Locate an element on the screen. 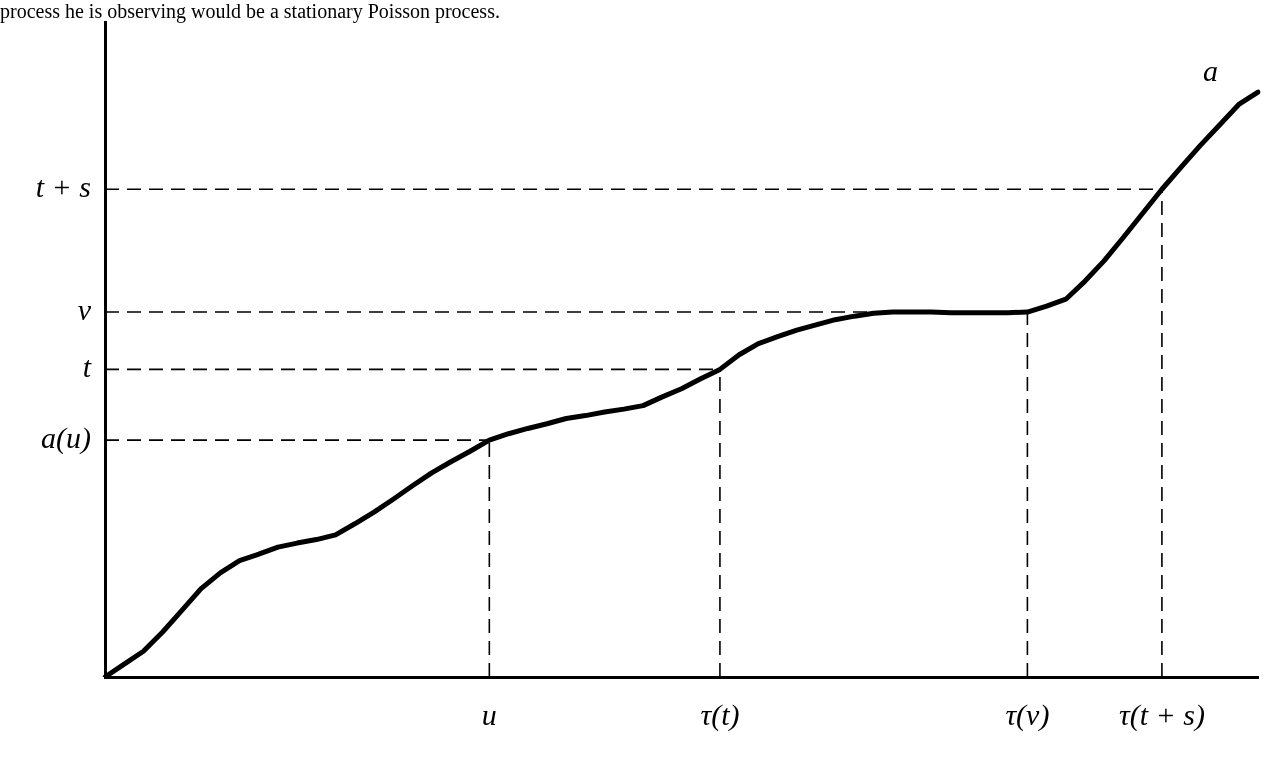  ref-line-label: t + s is located at coordinates (63, 187).